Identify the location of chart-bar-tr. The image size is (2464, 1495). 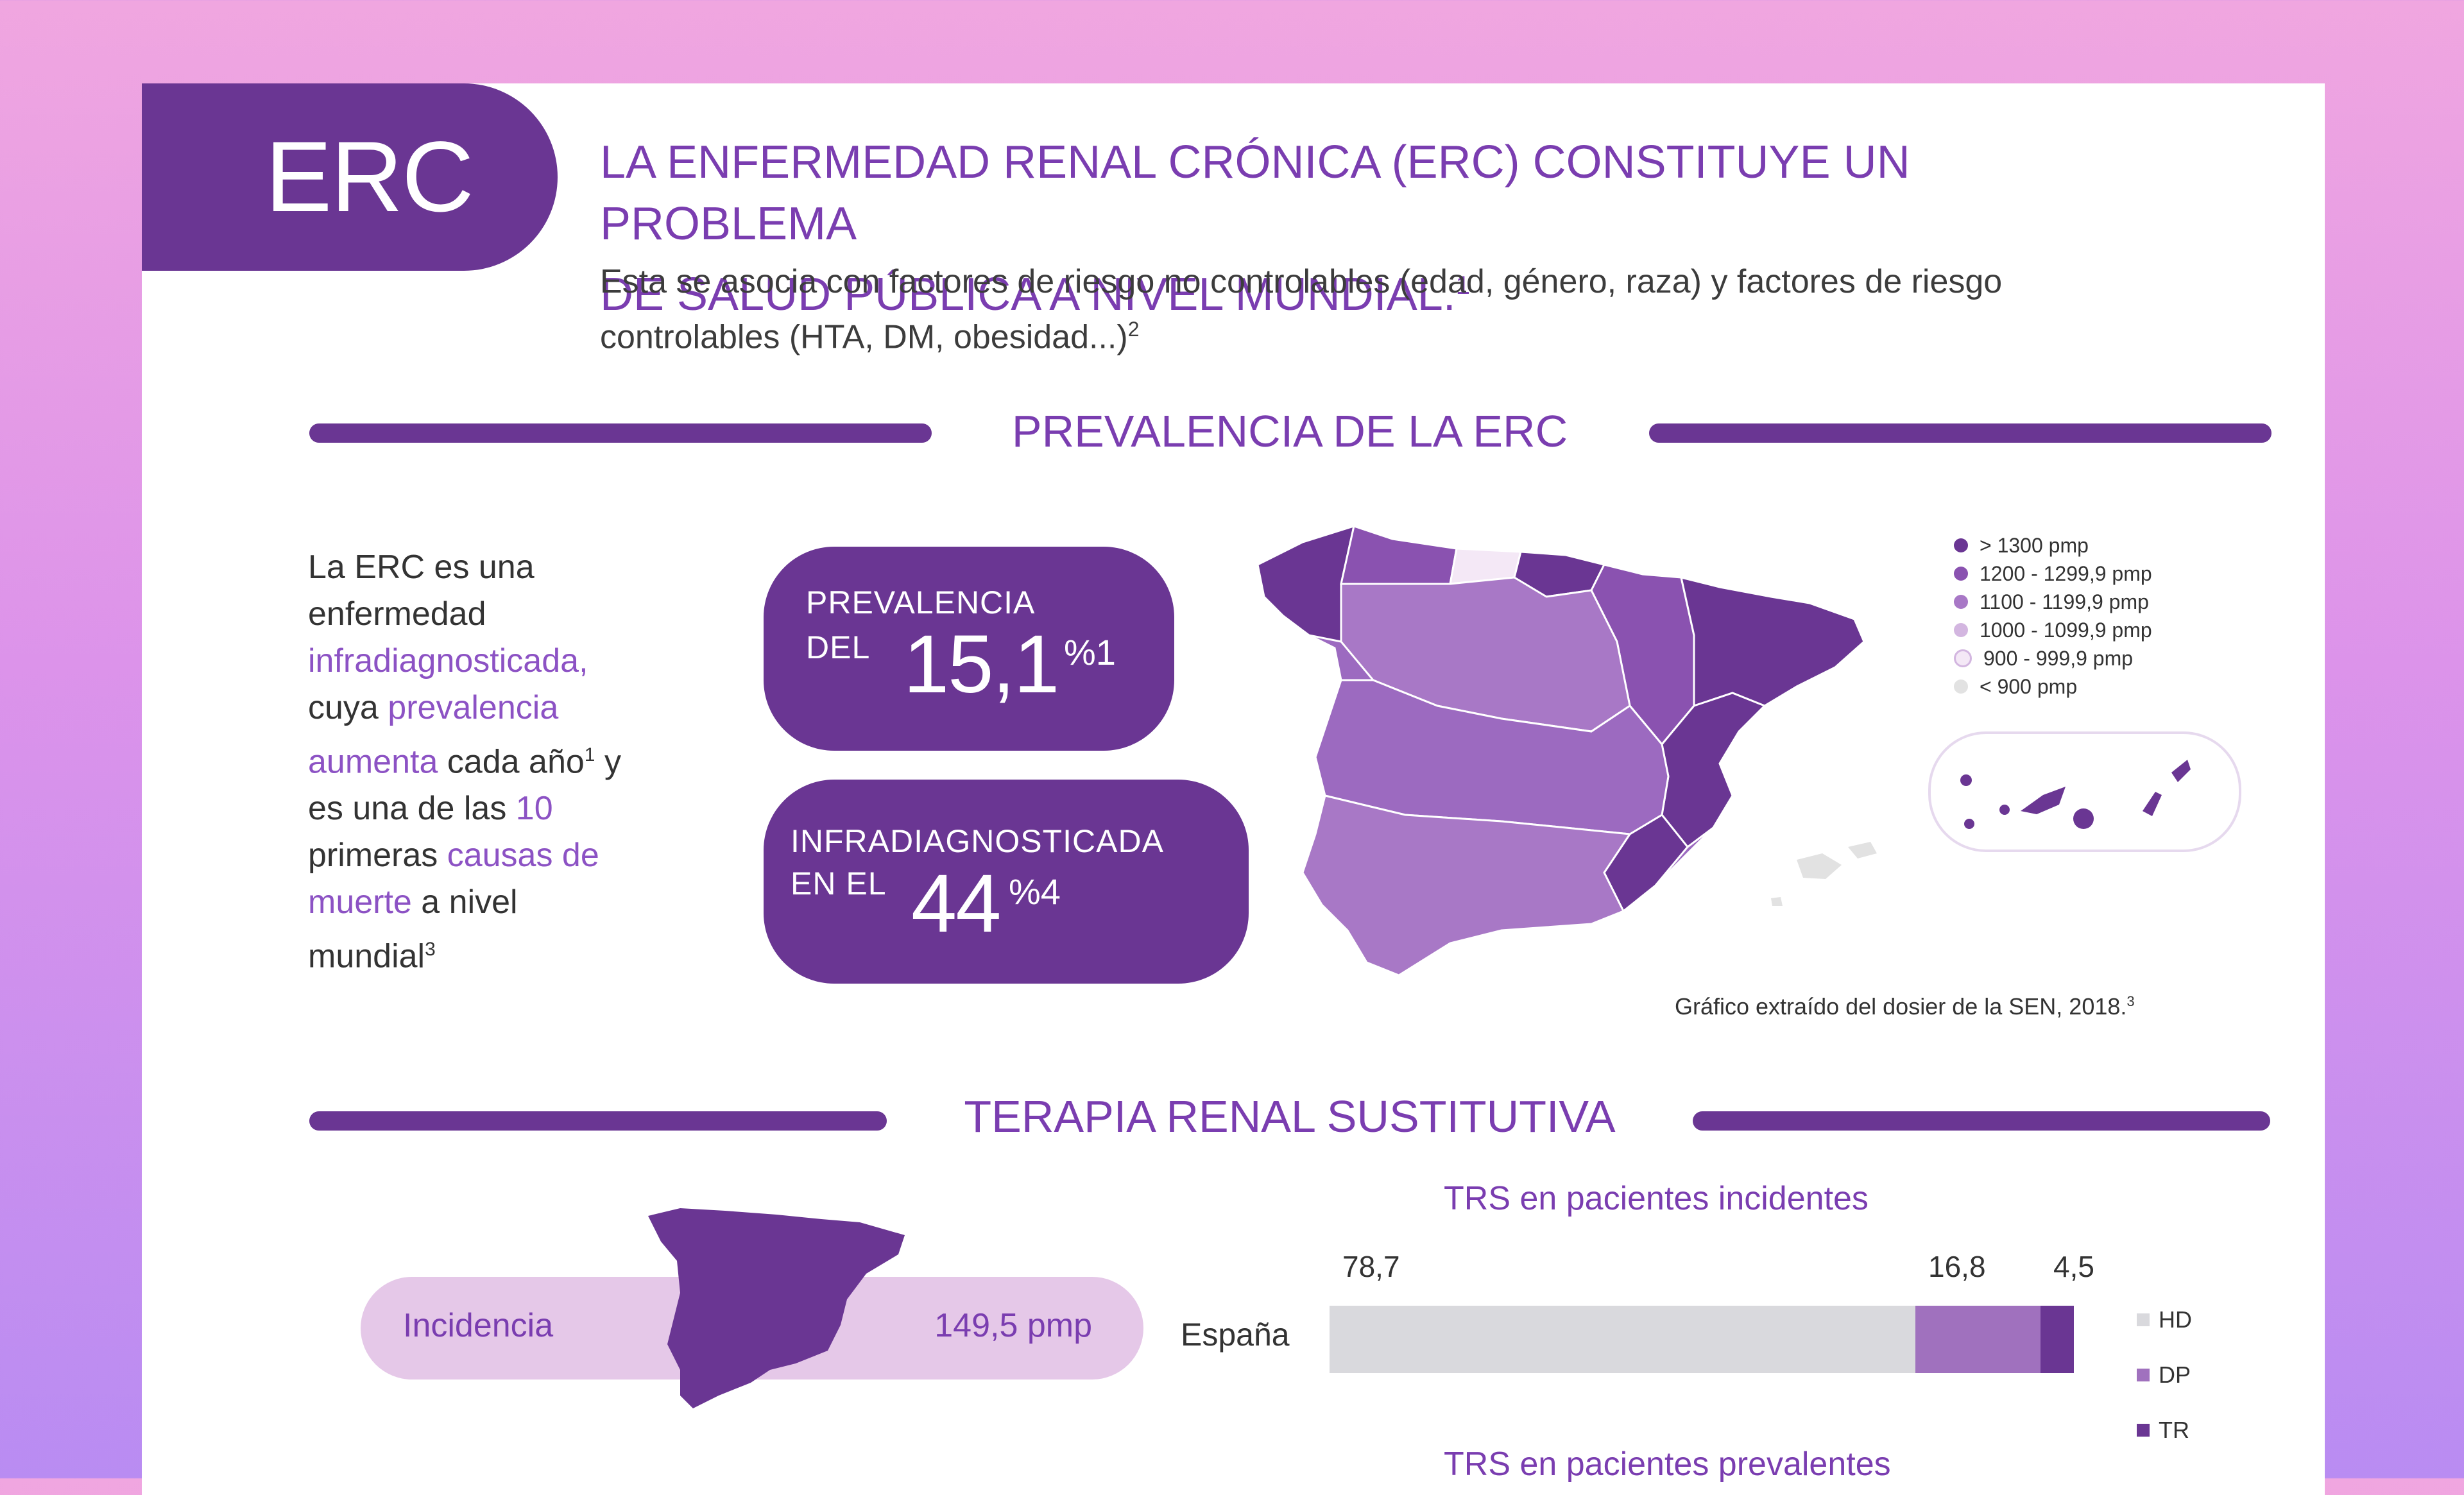
(2058, 1339).